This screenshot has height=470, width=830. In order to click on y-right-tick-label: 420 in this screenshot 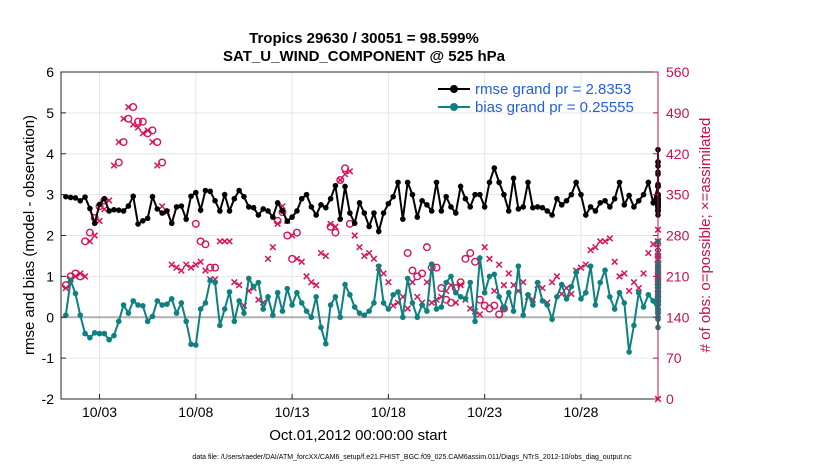, I will do `click(678, 154)`.